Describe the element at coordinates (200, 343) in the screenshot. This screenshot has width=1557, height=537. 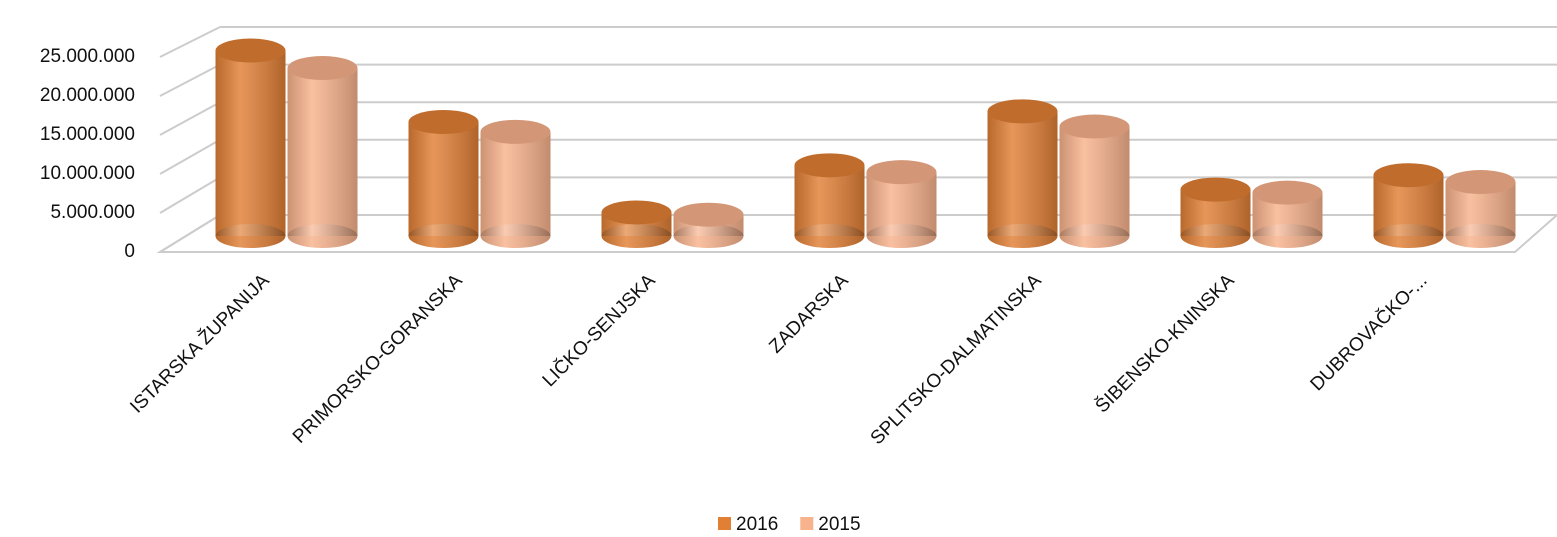
I see `x-tick-label: ISTARSKA ŽUPANIJA` at that location.